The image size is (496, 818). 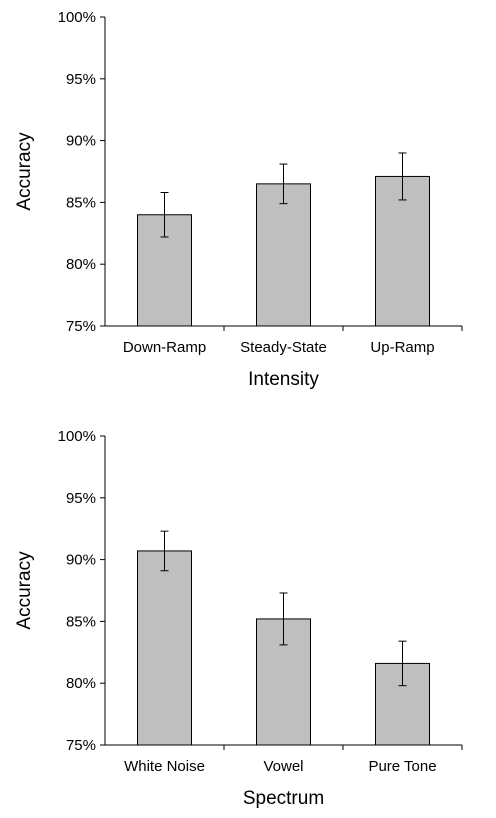 What do you see at coordinates (283, 379) in the screenshot?
I see `x-axis-title: Intensity` at bounding box center [283, 379].